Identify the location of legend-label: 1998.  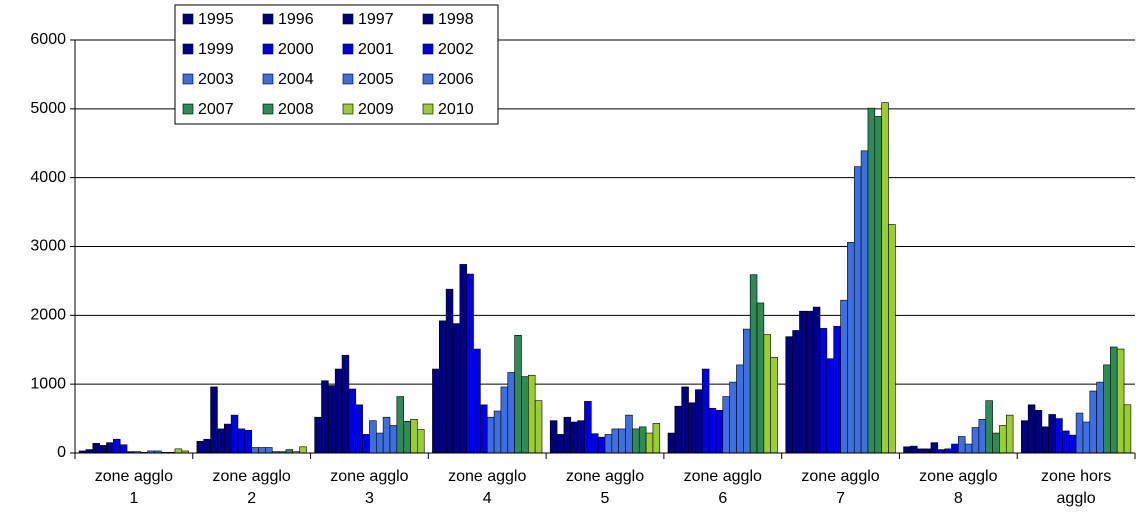
(456, 19).